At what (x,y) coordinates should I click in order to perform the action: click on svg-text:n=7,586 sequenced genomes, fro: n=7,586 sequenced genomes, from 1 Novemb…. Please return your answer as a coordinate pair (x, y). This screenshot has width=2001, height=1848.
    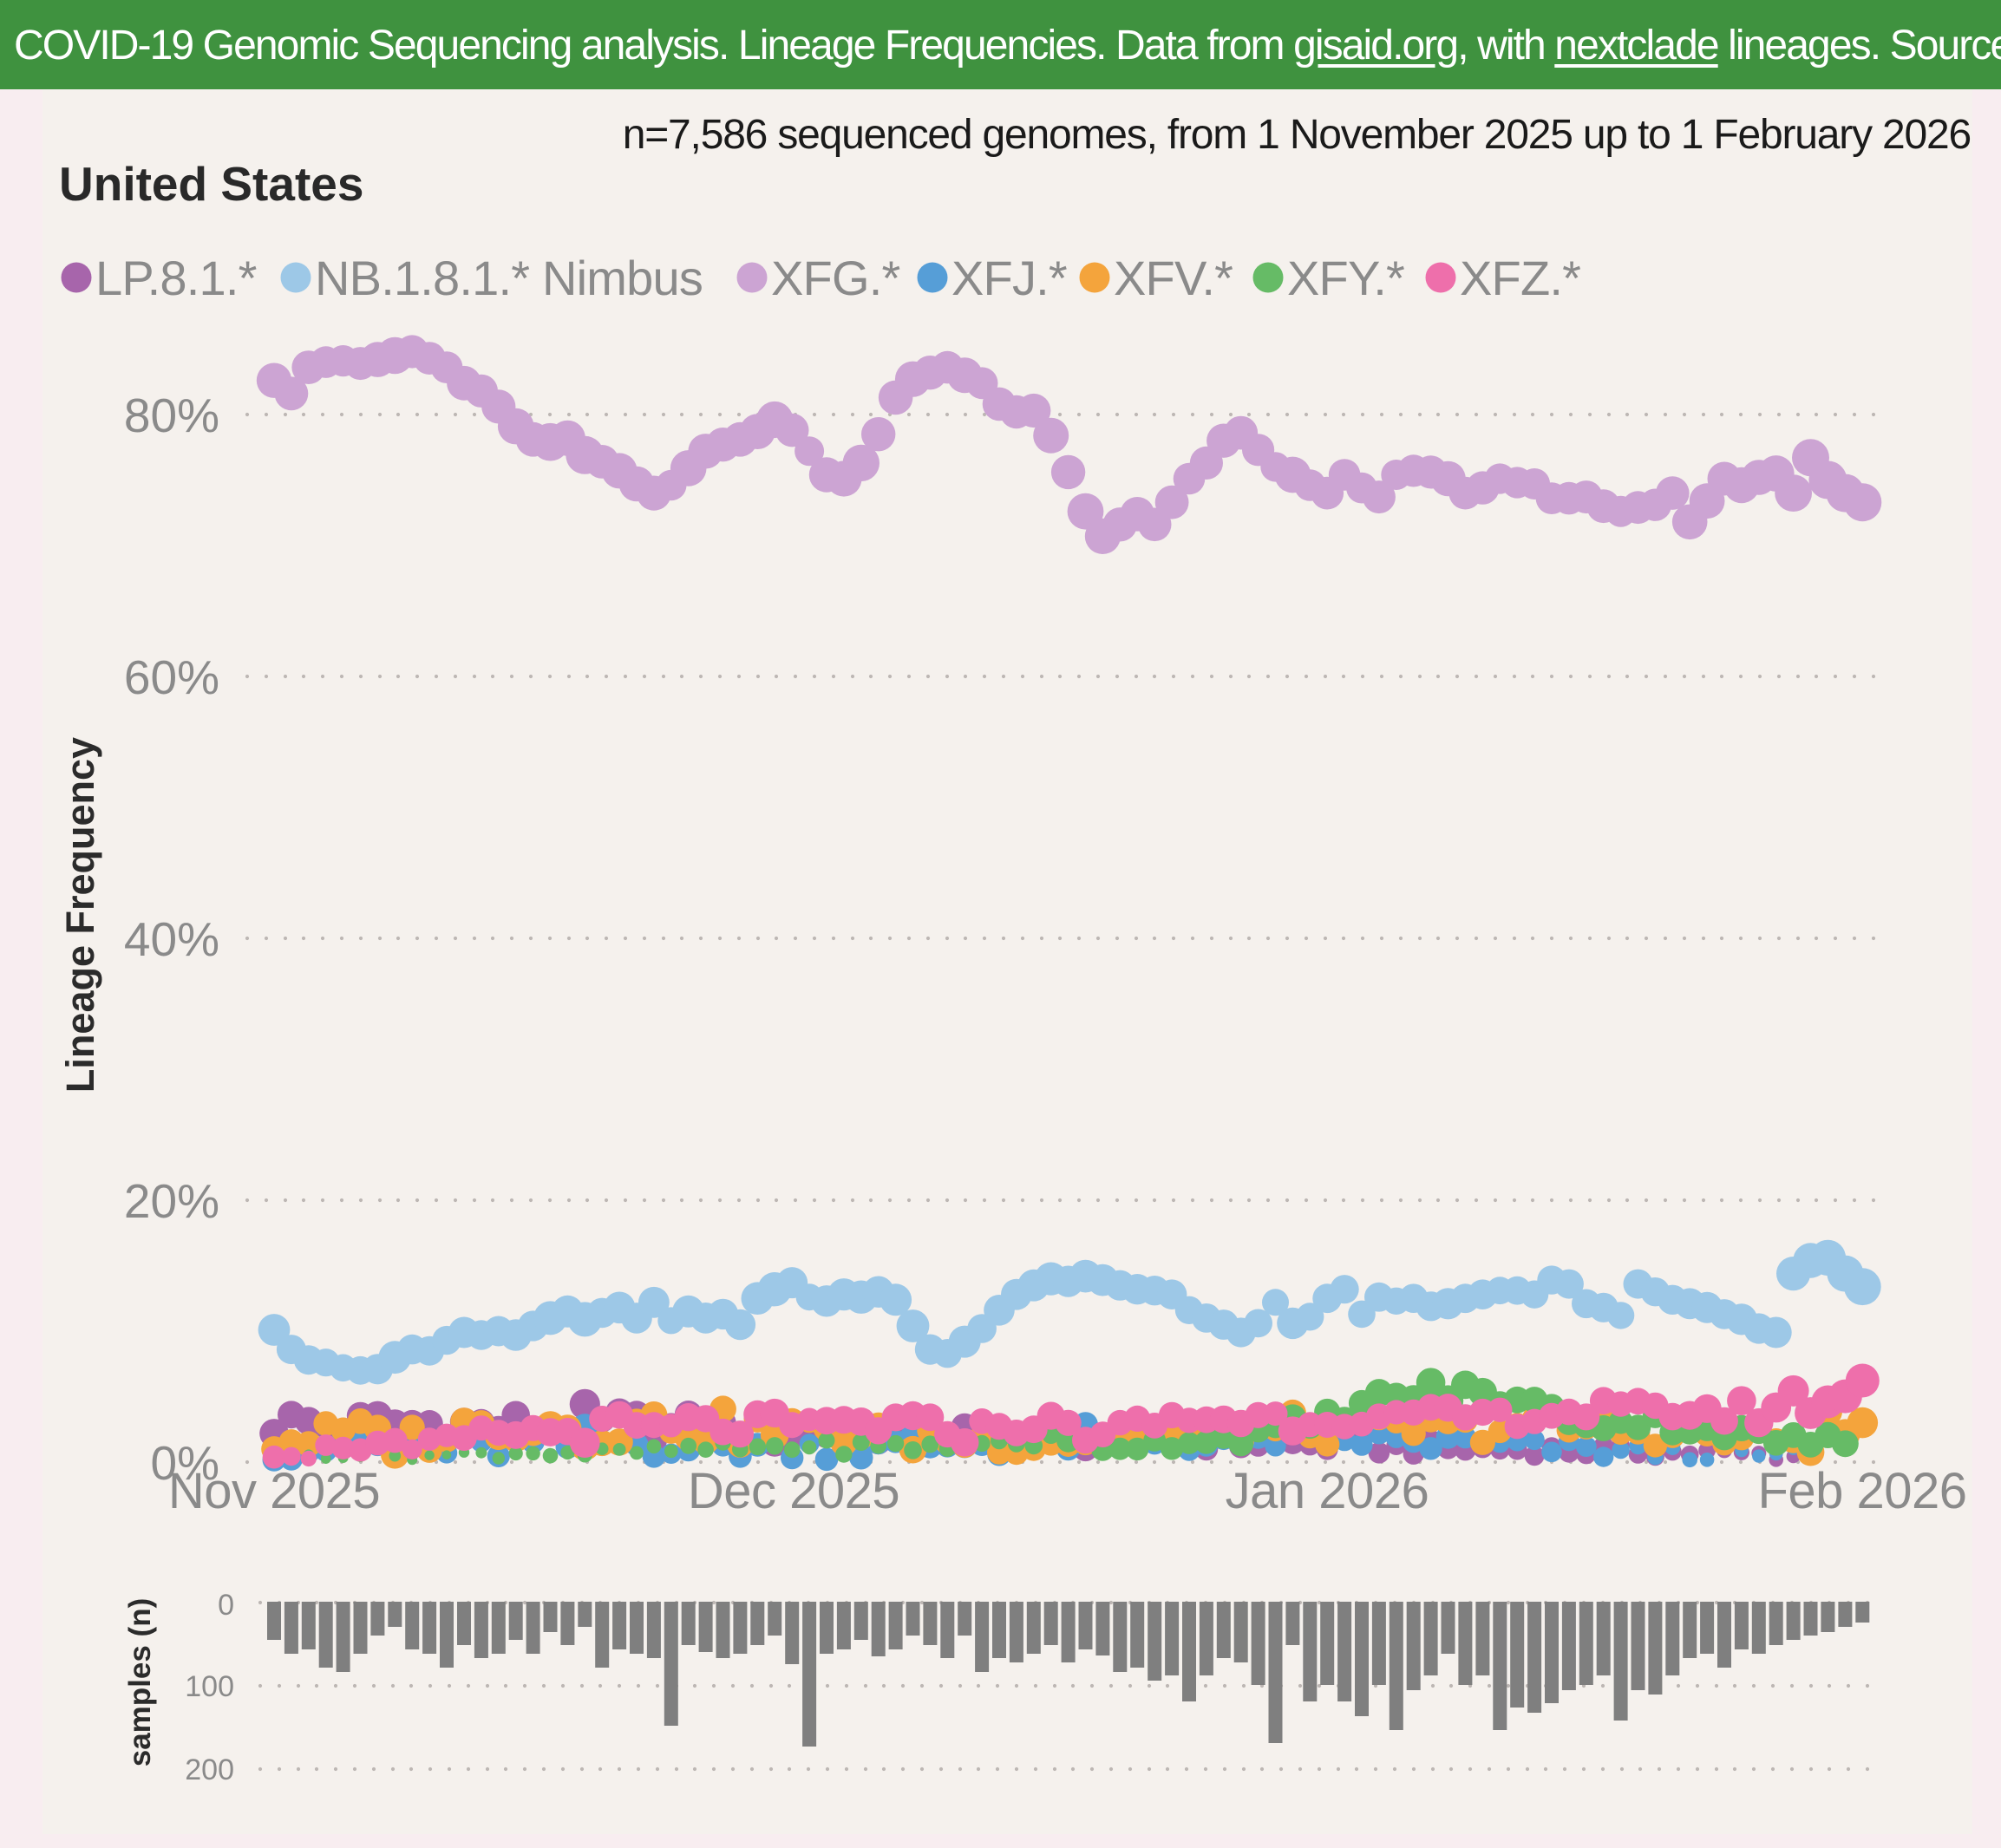
    Looking at the image, I should click on (1297, 135).